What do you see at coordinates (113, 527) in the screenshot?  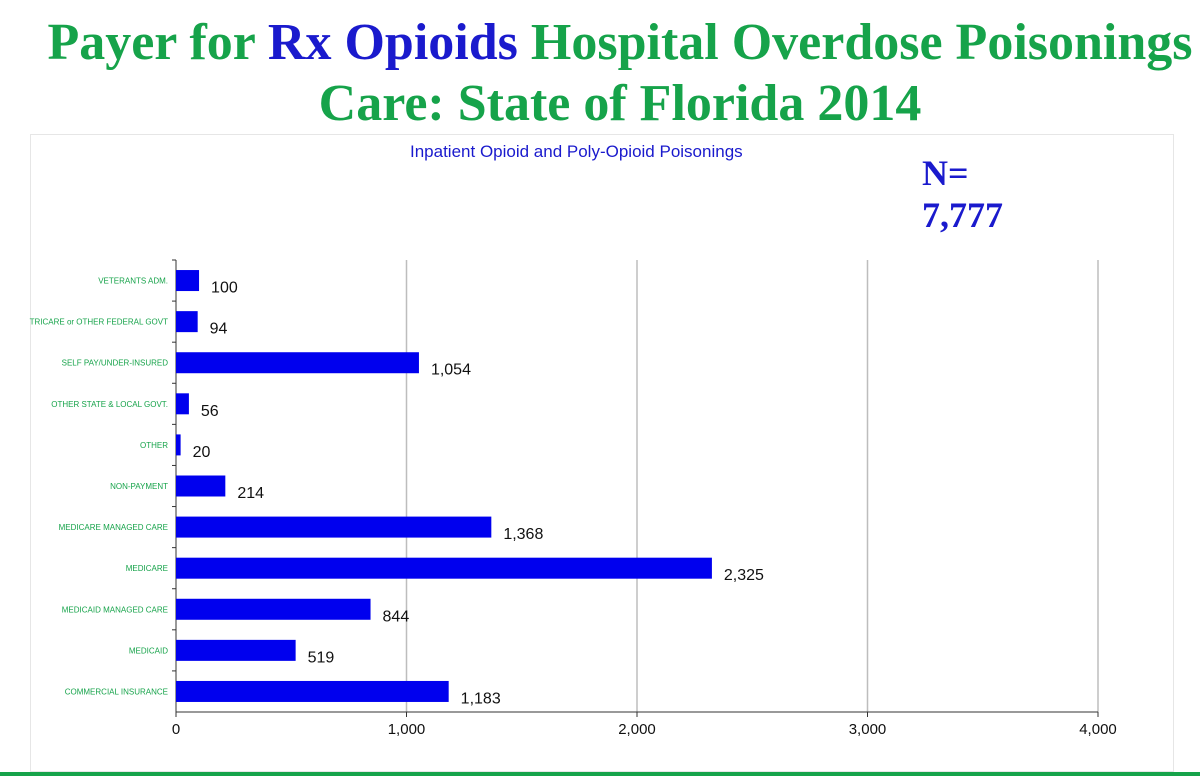 I see `category-label: MEDICARE MANAGED CARE` at bounding box center [113, 527].